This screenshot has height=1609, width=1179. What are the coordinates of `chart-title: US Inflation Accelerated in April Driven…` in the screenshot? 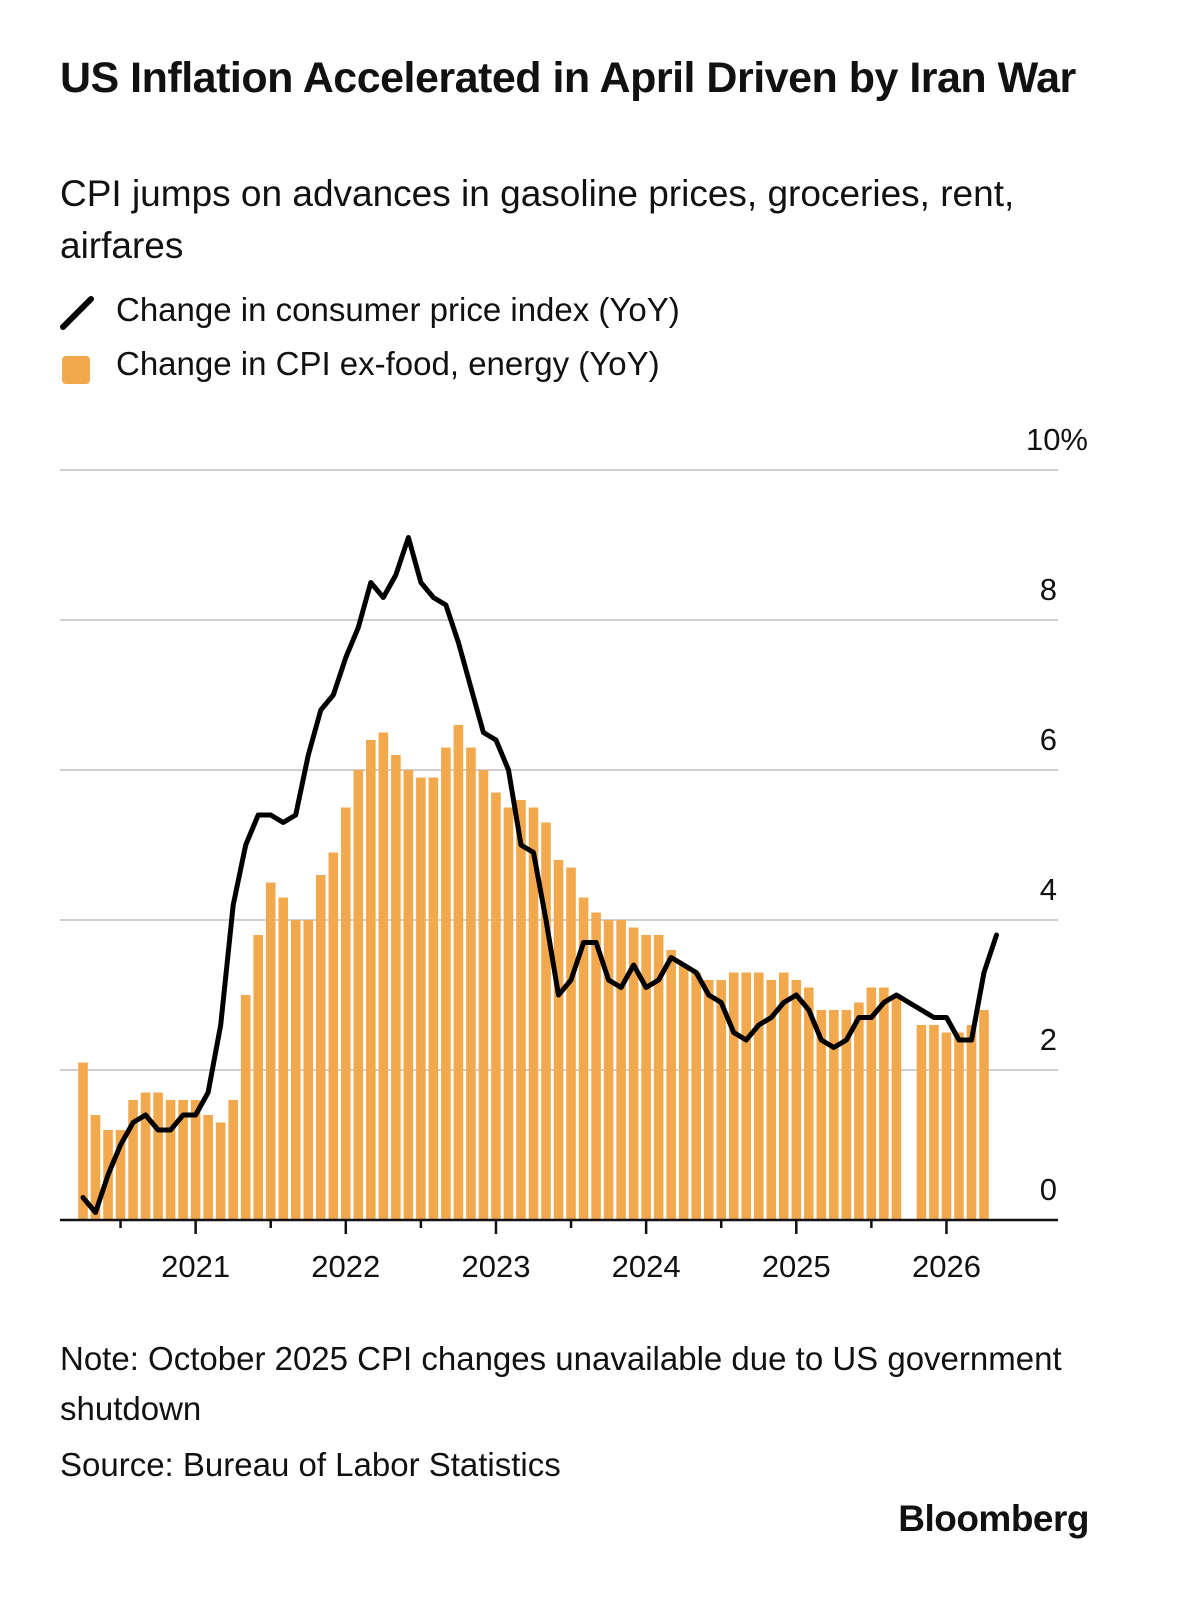 It's located at (568, 78).